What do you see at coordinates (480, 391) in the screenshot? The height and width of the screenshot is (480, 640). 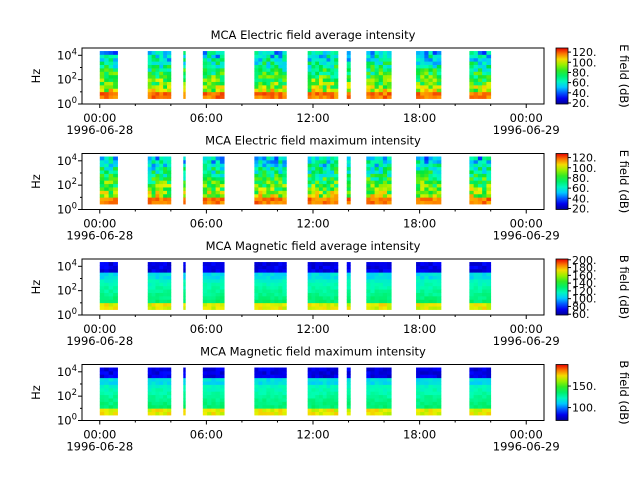 I see `data-segment` at bounding box center [480, 391].